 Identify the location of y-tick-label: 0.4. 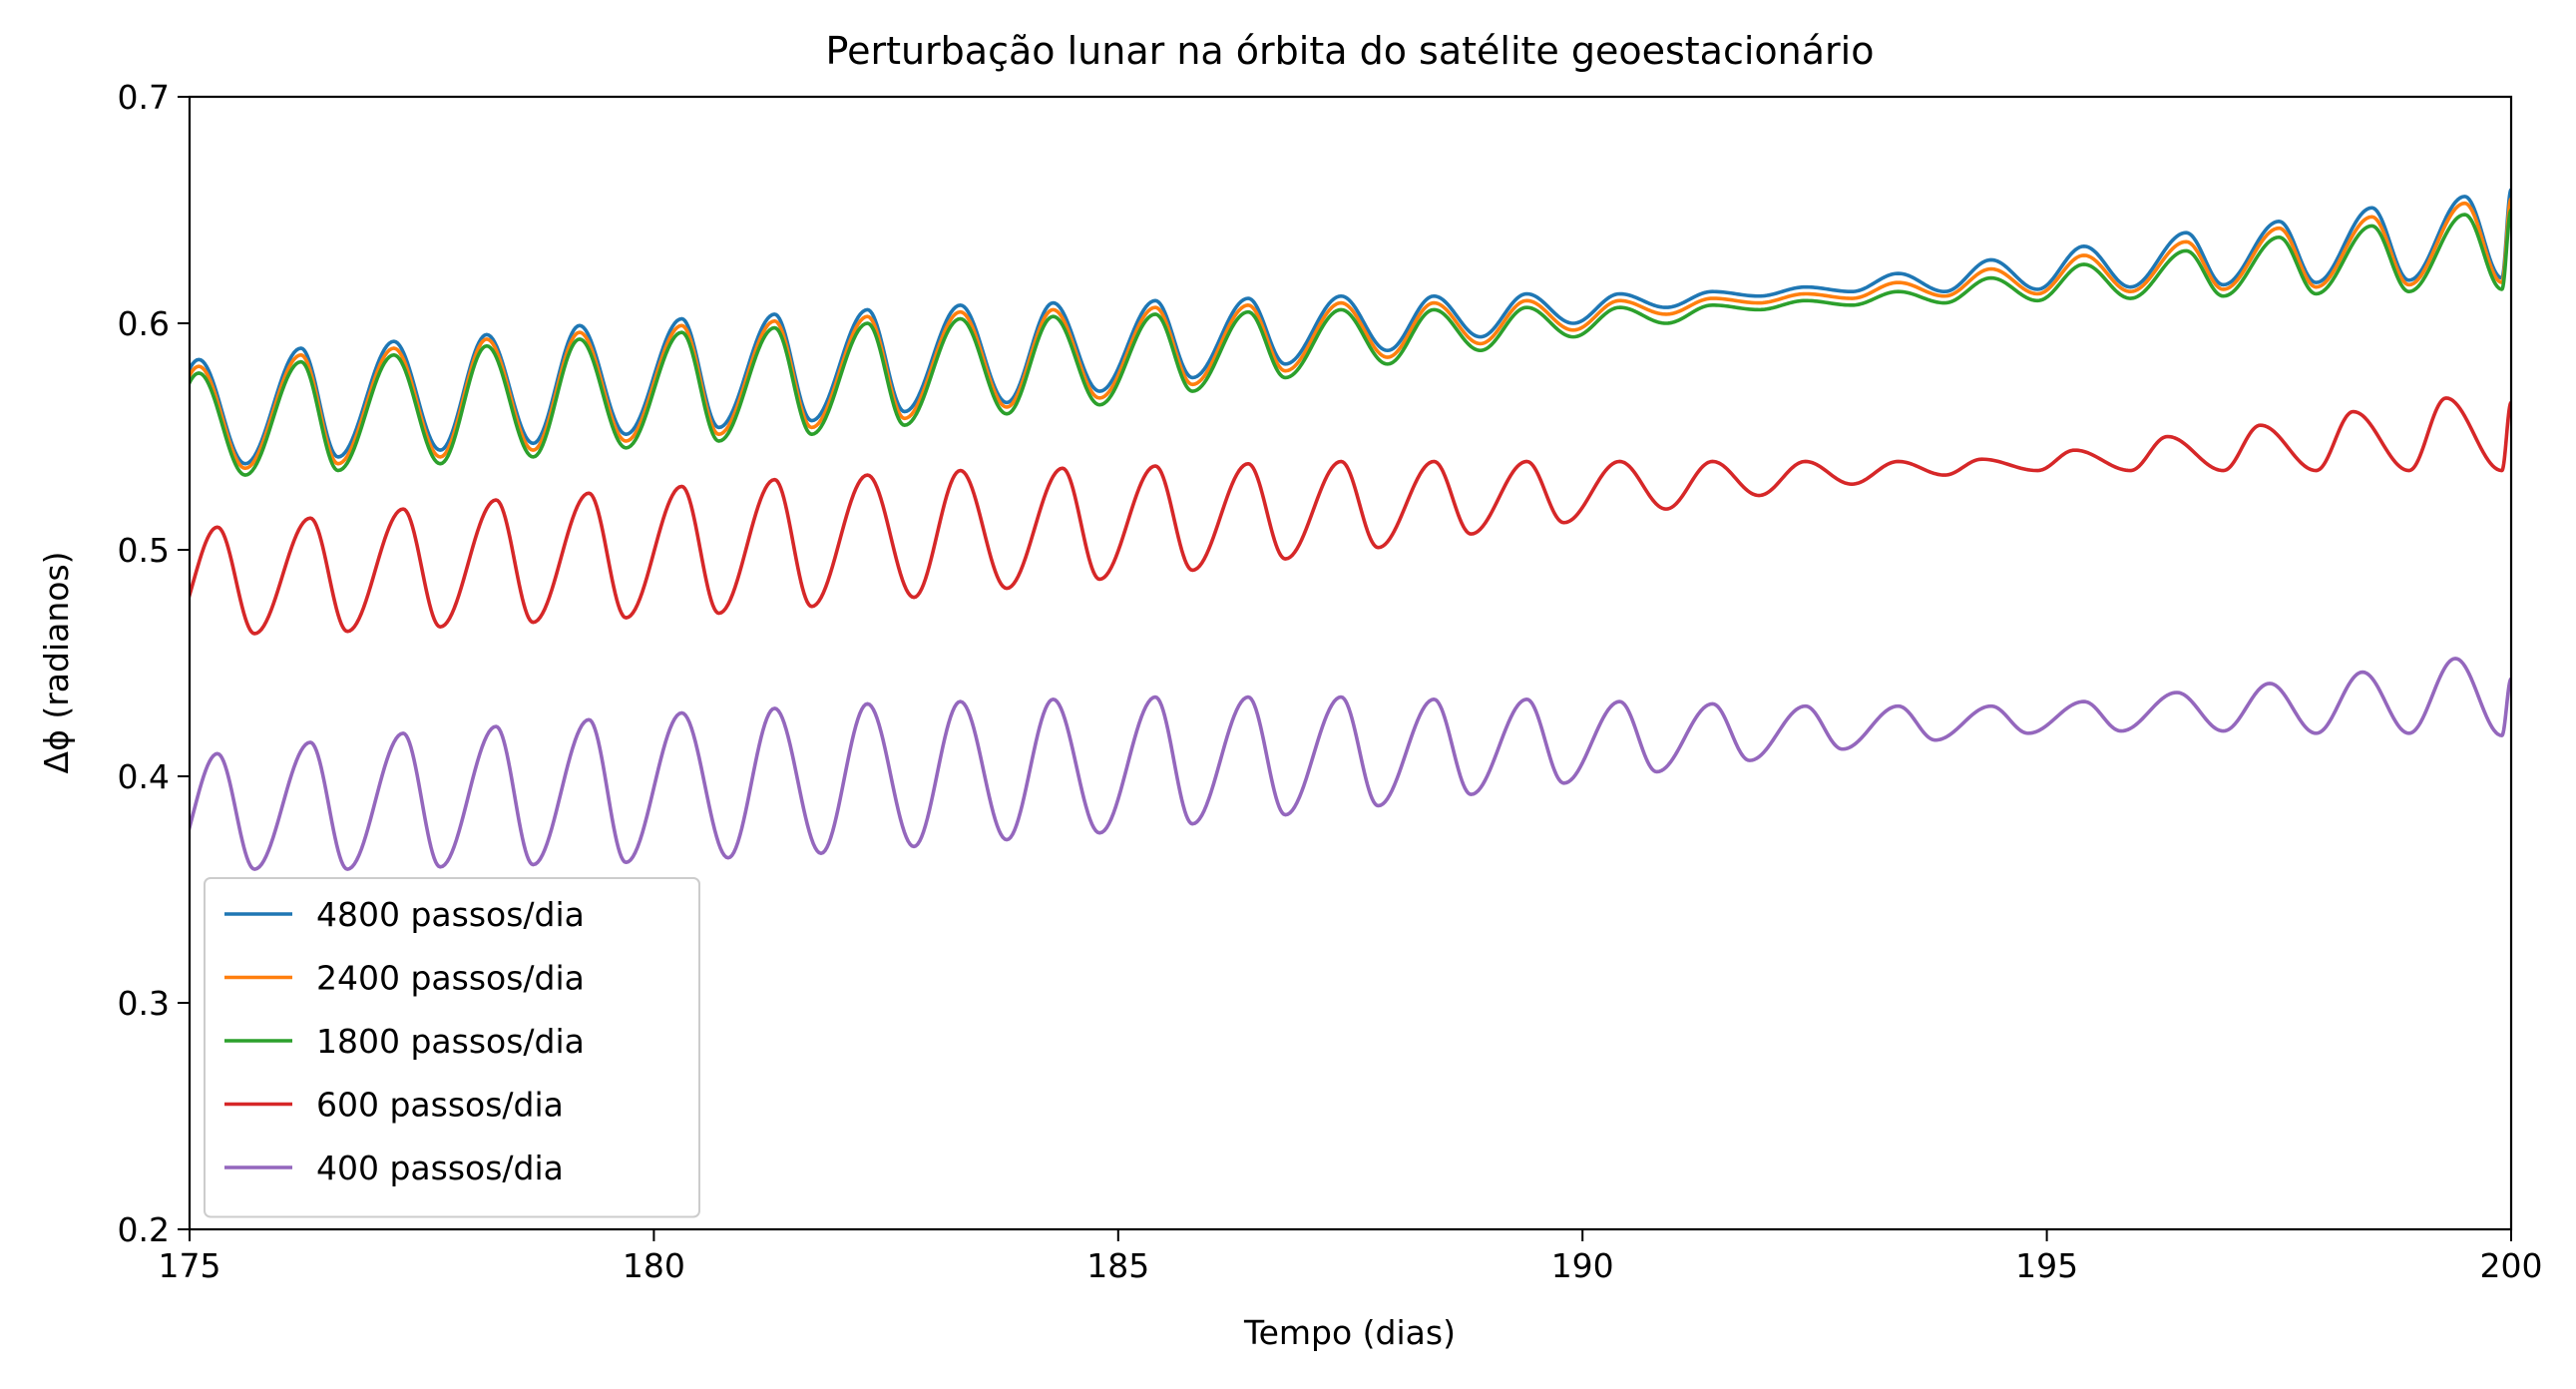
(144, 776).